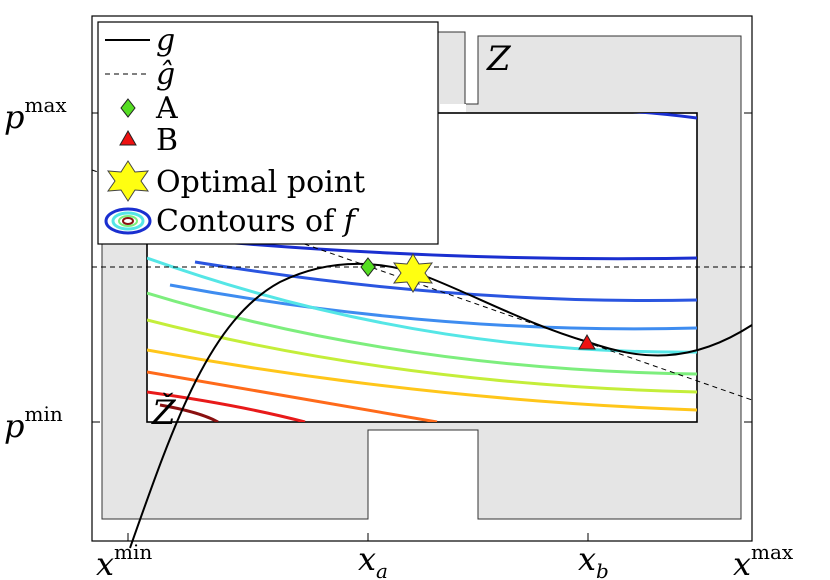  I want to click on legend-contours-swatch, so click(128, 221).